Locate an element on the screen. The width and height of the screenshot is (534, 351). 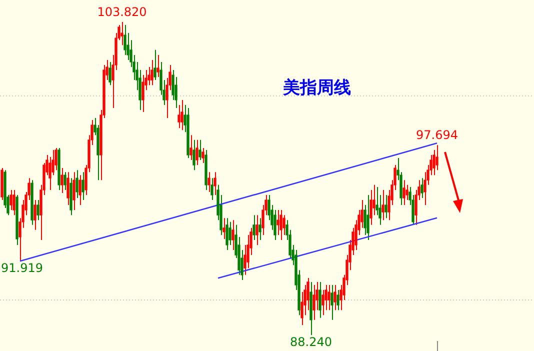
text: 美指周线 is located at coordinates (317, 88).